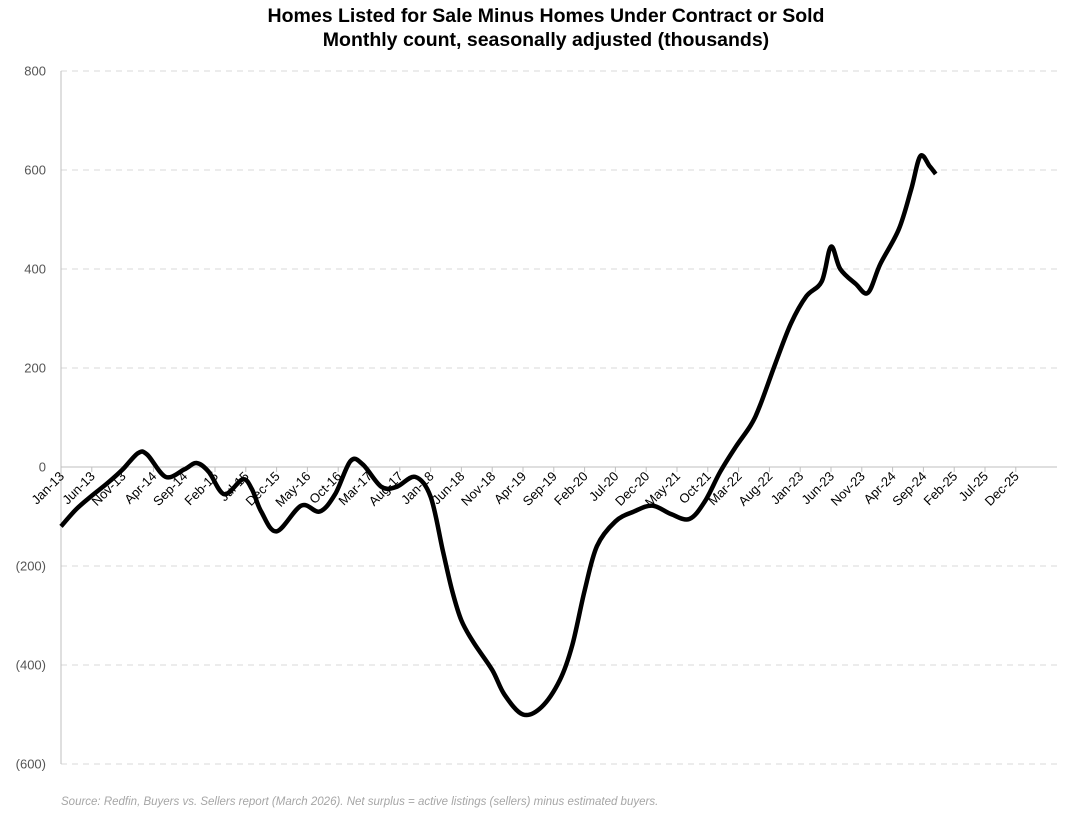 The height and width of the screenshot is (830, 1092). What do you see at coordinates (170, 489) in the screenshot?
I see `x-tick-label: Sep-14` at bounding box center [170, 489].